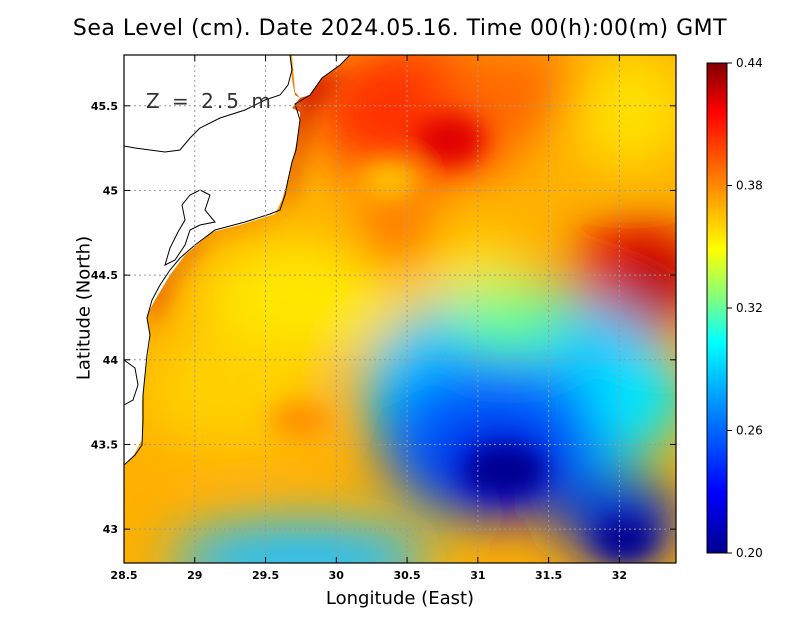  What do you see at coordinates (400, 598) in the screenshot?
I see `x-axis-label: Longitude (East)` at bounding box center [400, 598].